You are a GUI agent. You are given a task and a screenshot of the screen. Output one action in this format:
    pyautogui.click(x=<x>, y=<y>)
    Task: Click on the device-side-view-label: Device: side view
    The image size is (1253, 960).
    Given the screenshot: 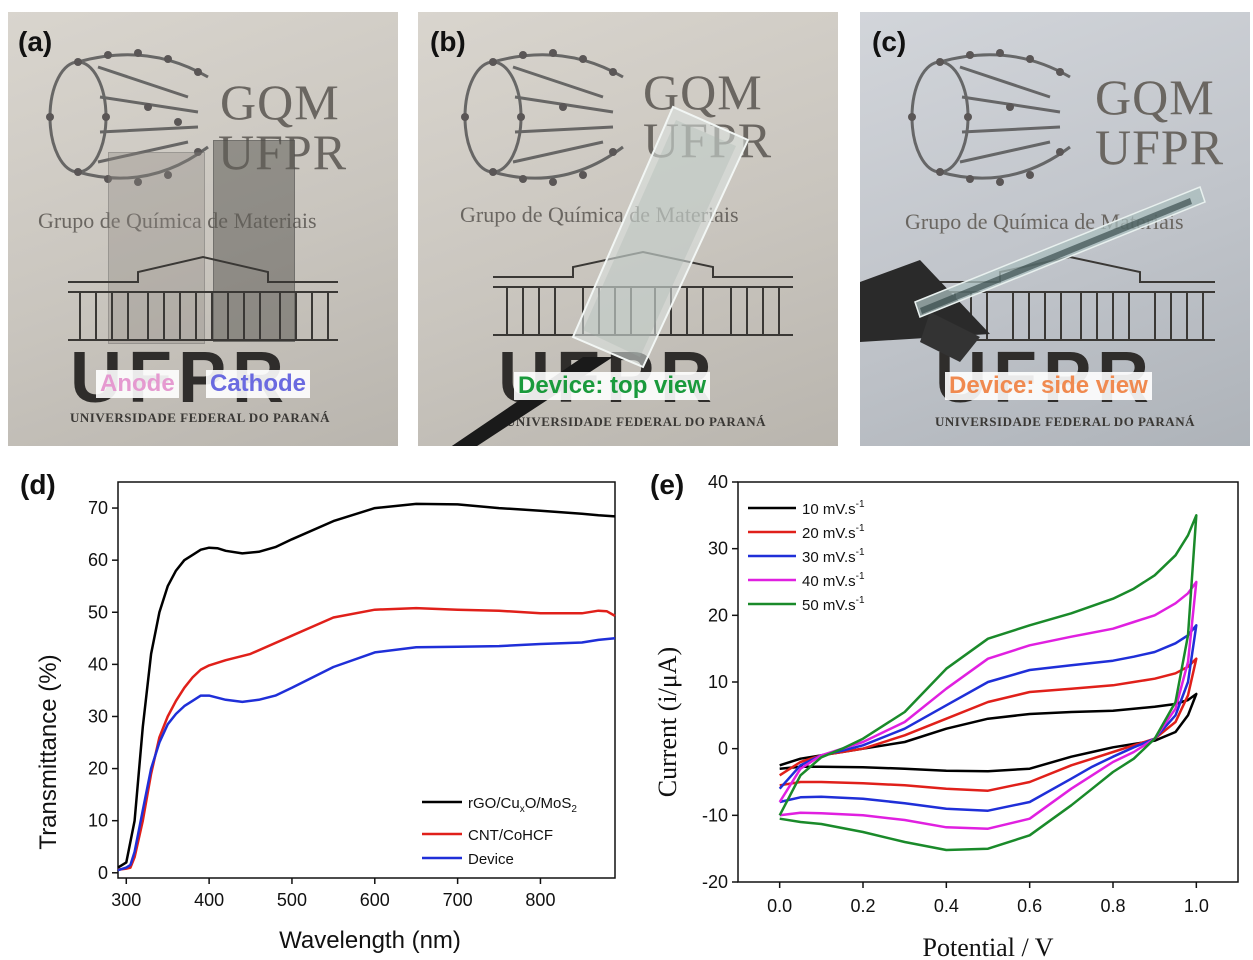 What is the action you would take?
    pyautogui.click(x=1048, y=386)
    